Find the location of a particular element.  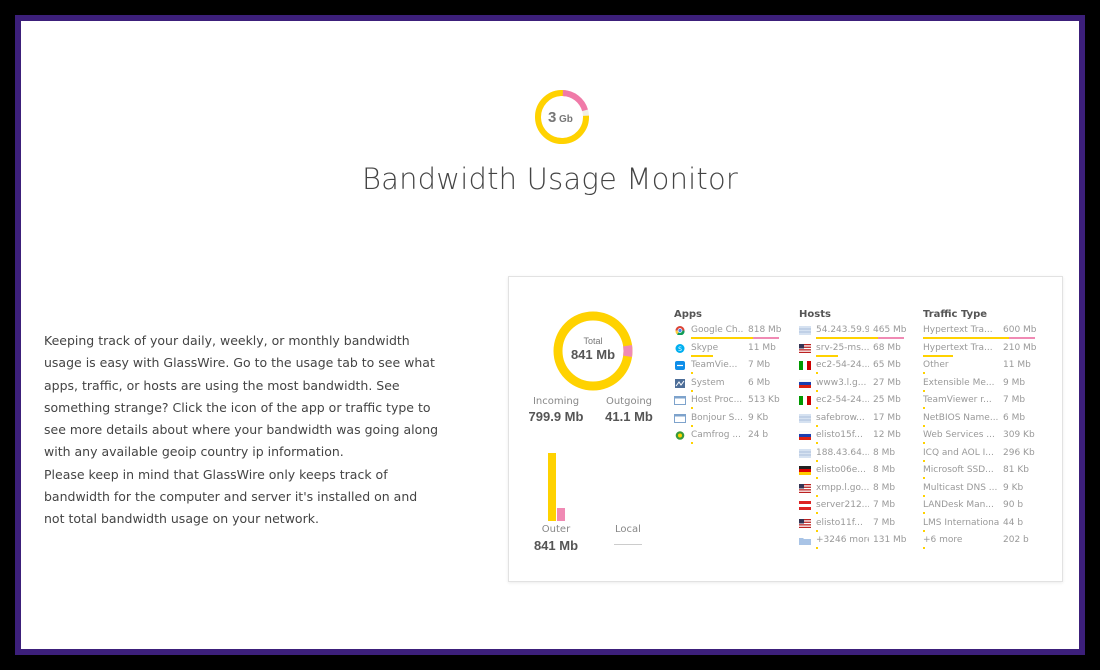

traffic-type-row: Other 11 Mb is located at coordinates (983, 368).